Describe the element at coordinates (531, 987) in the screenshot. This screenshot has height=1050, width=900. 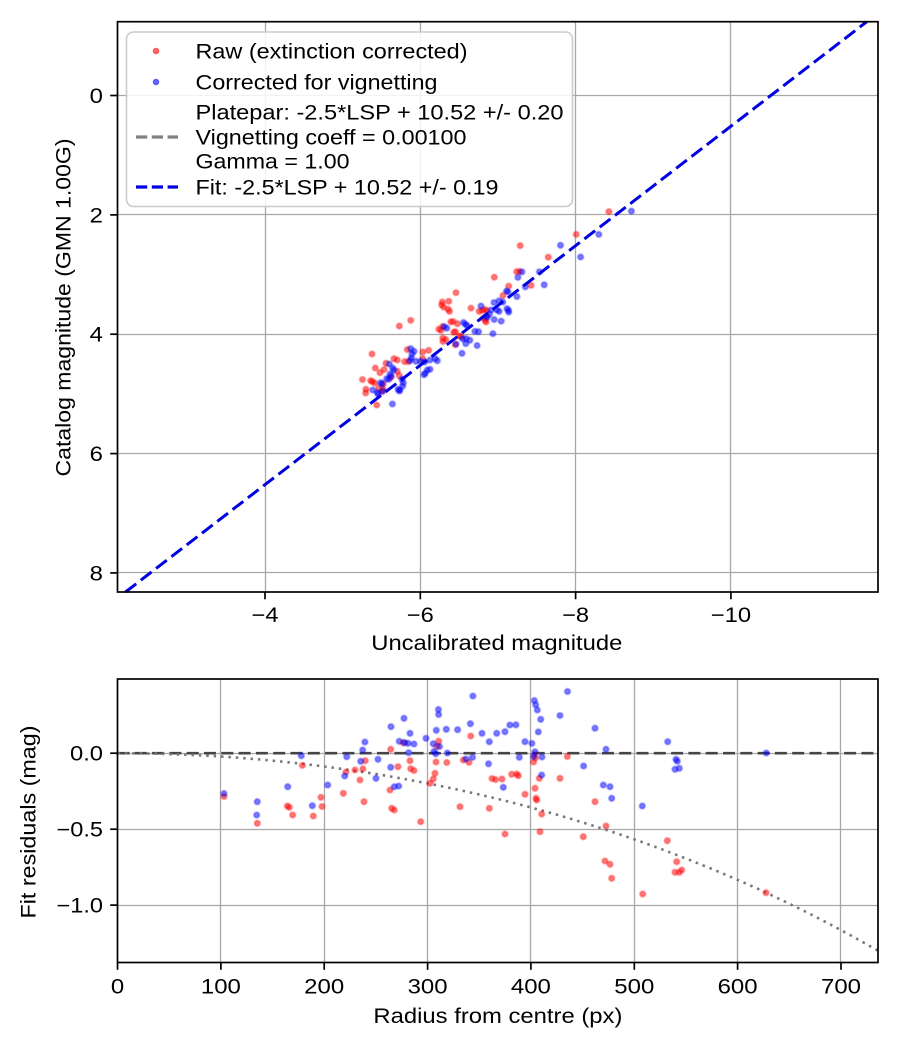
I see `svg-text: 400` at that location.